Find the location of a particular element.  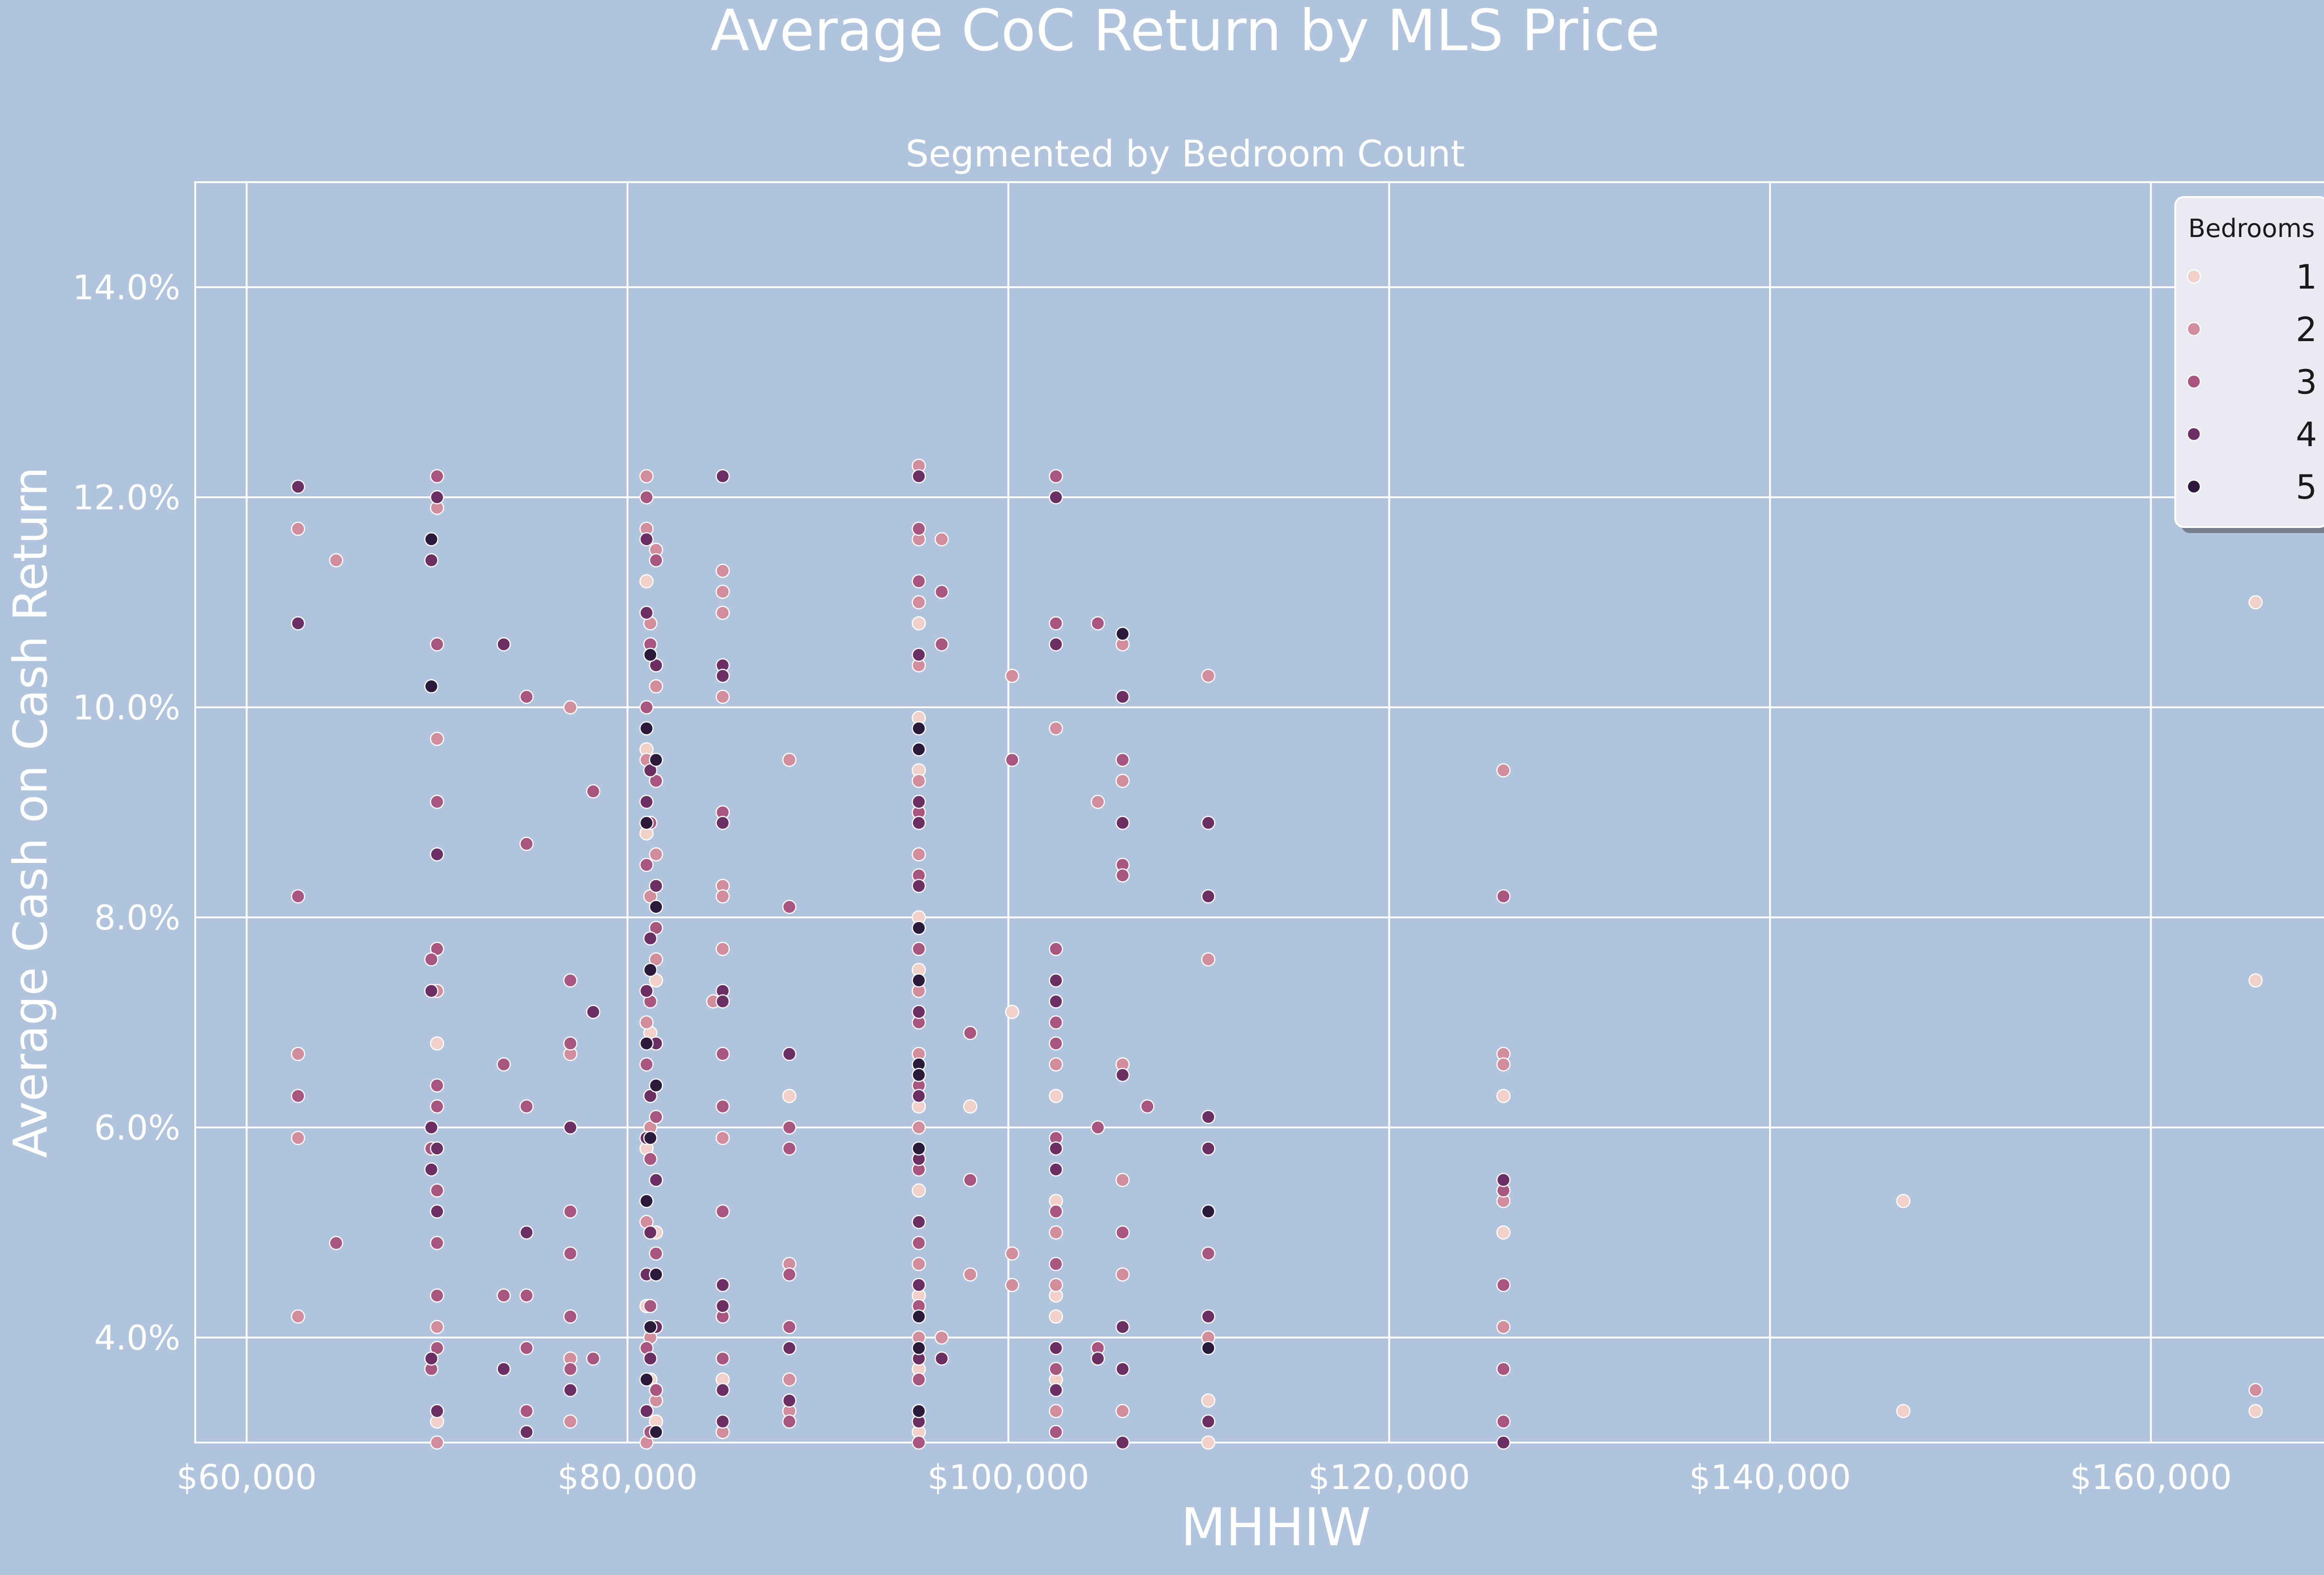

legend-label: 1 is located at coordinates (2306, 277).